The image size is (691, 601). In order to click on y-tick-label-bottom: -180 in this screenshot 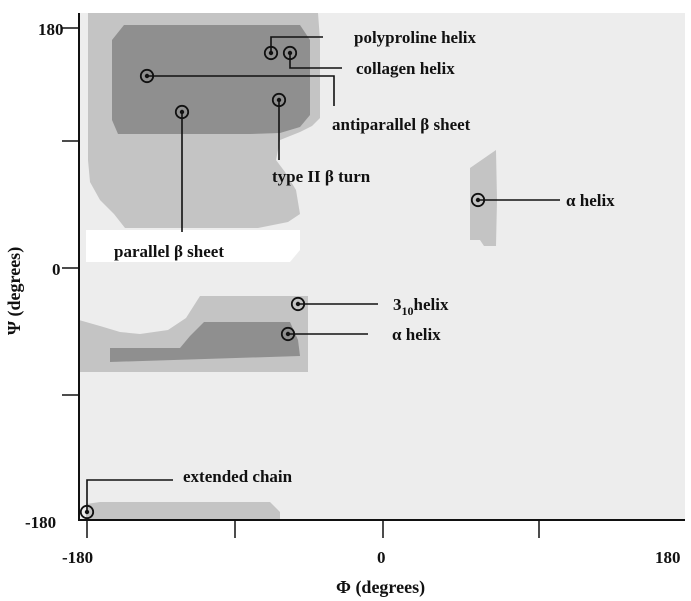, I will do `click(40, 522)`.